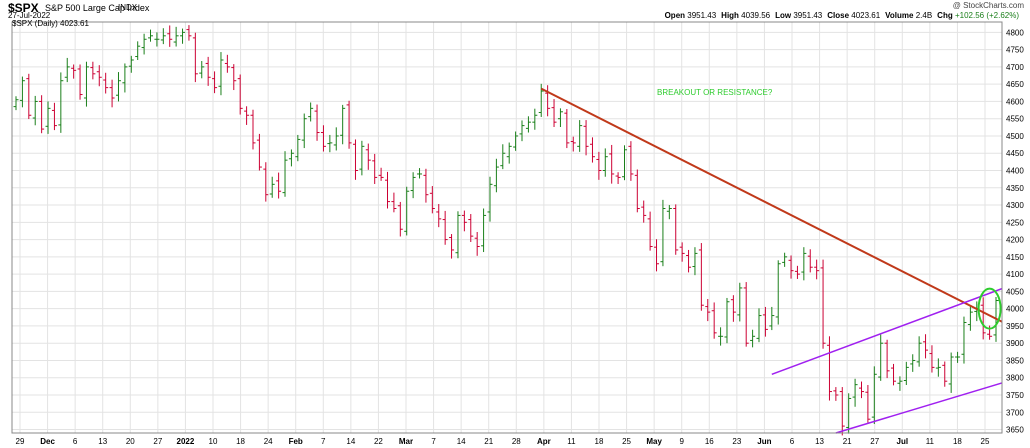  I want to click on y-tick-label: 4150, so click(1015, 257).